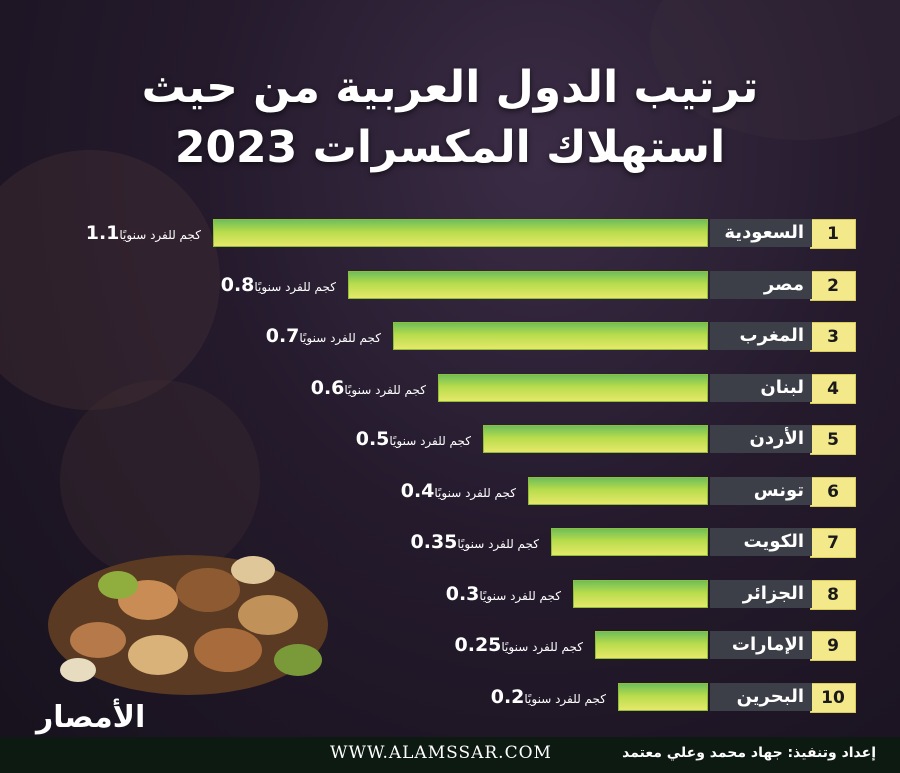 The width and height of the screenshot is (900, 773). Describe the element at coordinates (761, 439) in the screenshot. I see `country-label: الأردن` at that location.